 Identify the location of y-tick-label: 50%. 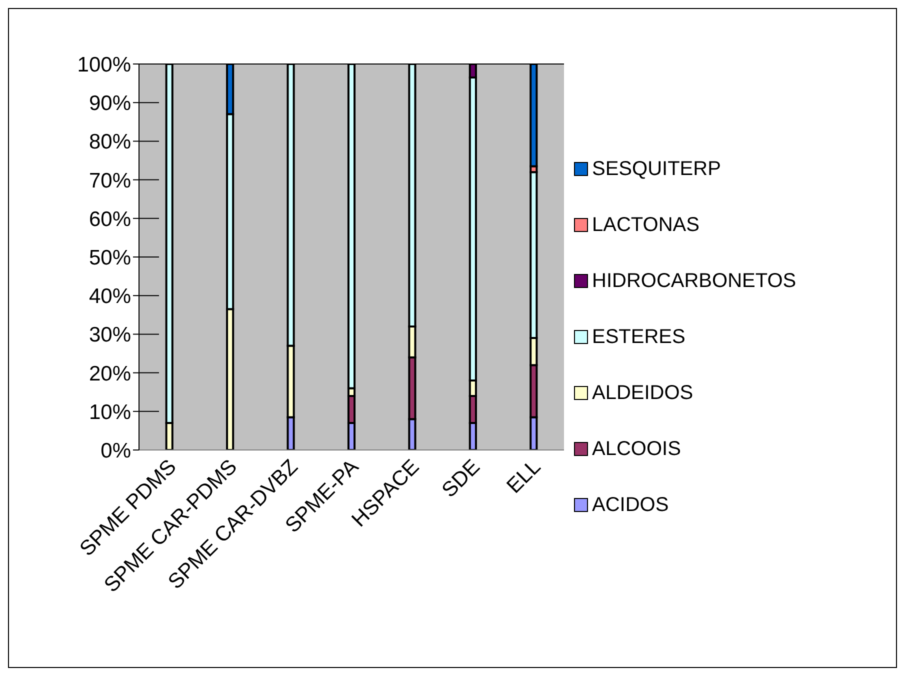
(109, 258).